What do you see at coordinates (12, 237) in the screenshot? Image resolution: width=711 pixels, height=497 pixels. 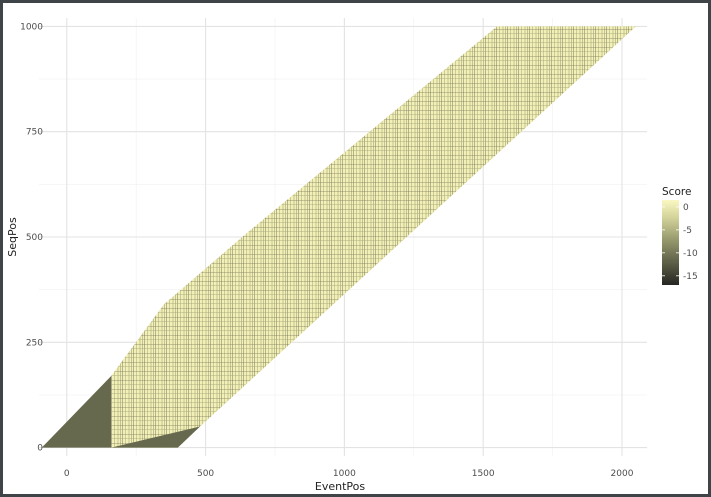 I see `y-axis-title: SeqPos` at bounding box center [12, 237].